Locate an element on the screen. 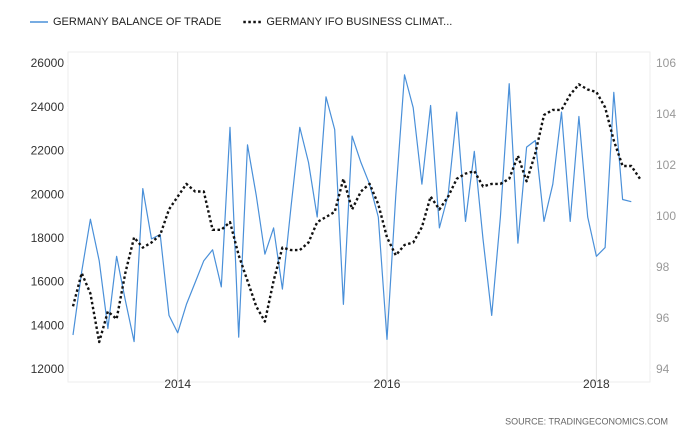 This screenshot has height=440, width=700. legend-label: GERMANY BALANCE OF TRADE is located at coordinates (137, 22).